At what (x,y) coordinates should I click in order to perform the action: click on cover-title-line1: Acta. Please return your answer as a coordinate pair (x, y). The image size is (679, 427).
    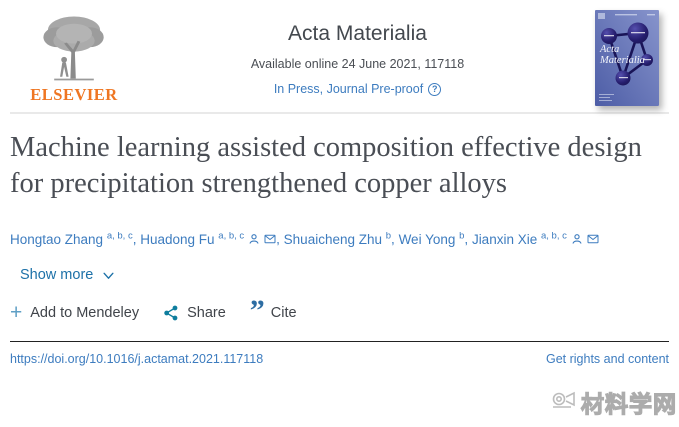
    Looking at the image, I should click on (609, 49).